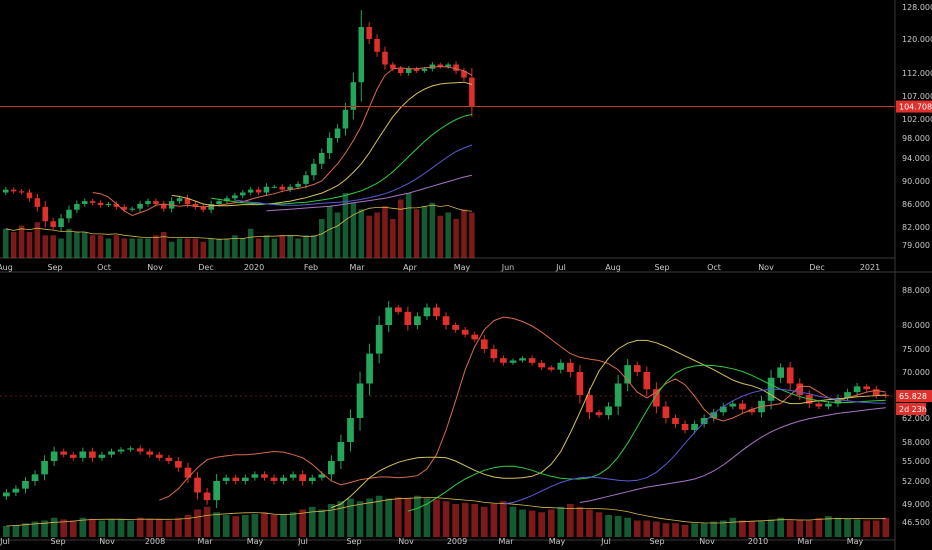 This screenshot has width=932, height=550. What do you see at coordinates (855, 541) in the screenshot?
I see `time-tick-label: May` at bounding box center [855, 541].